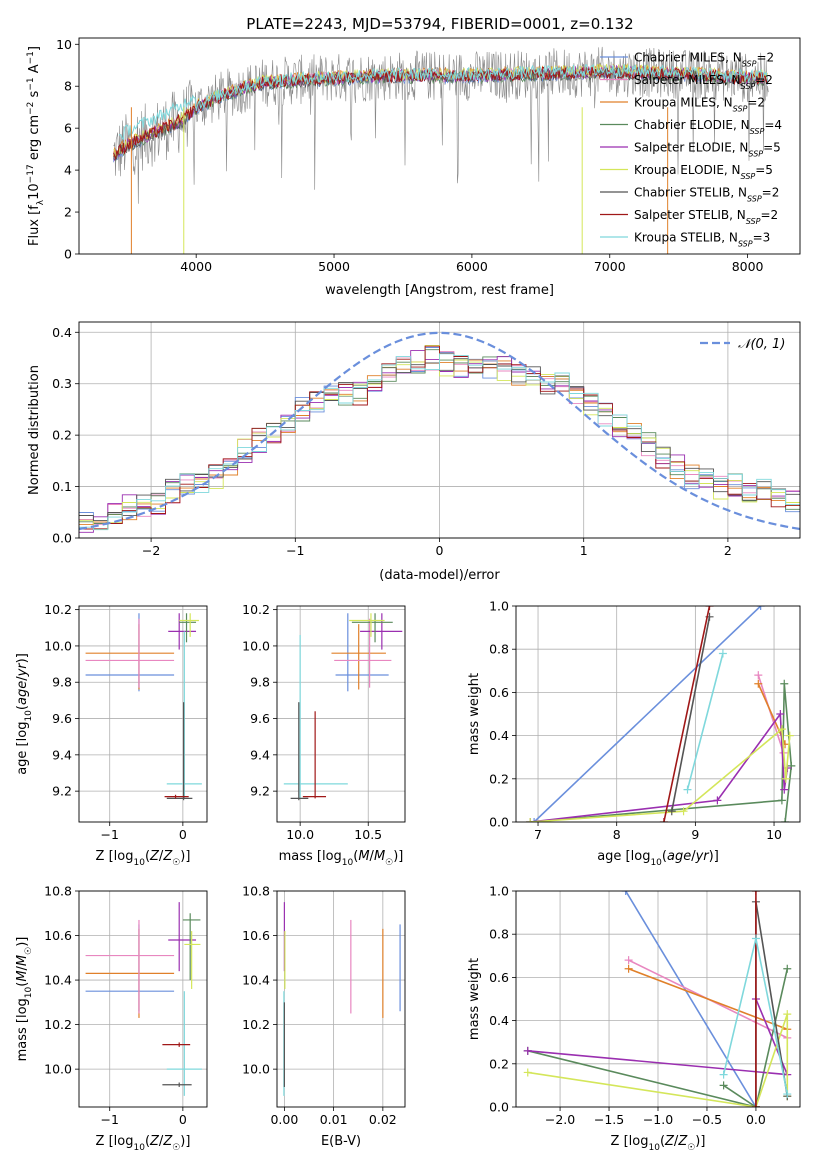 This screenshot has height=1170, width=819. Describe the element at coordinates (774, 834) in the screenshot. I see `weight-vs-age-xtick-label-3: 10` at that location.